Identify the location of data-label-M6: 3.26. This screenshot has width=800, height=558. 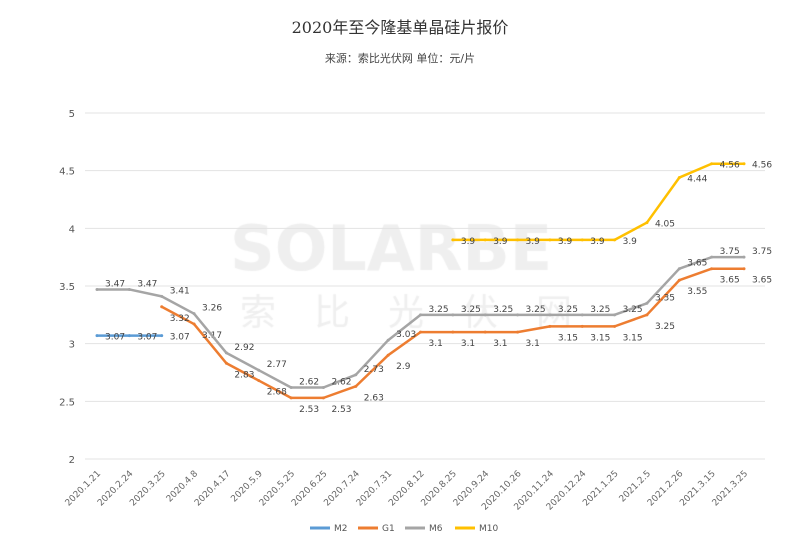
(212, 309).